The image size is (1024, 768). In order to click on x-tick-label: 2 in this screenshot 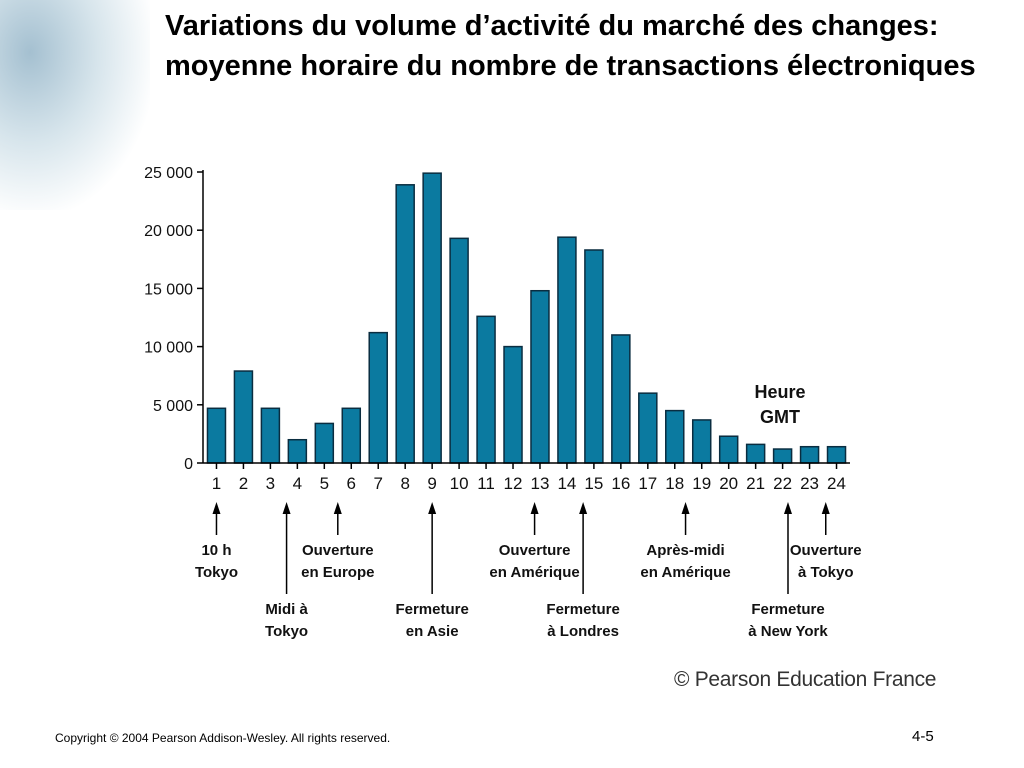, I will do `click(243, 483)`.